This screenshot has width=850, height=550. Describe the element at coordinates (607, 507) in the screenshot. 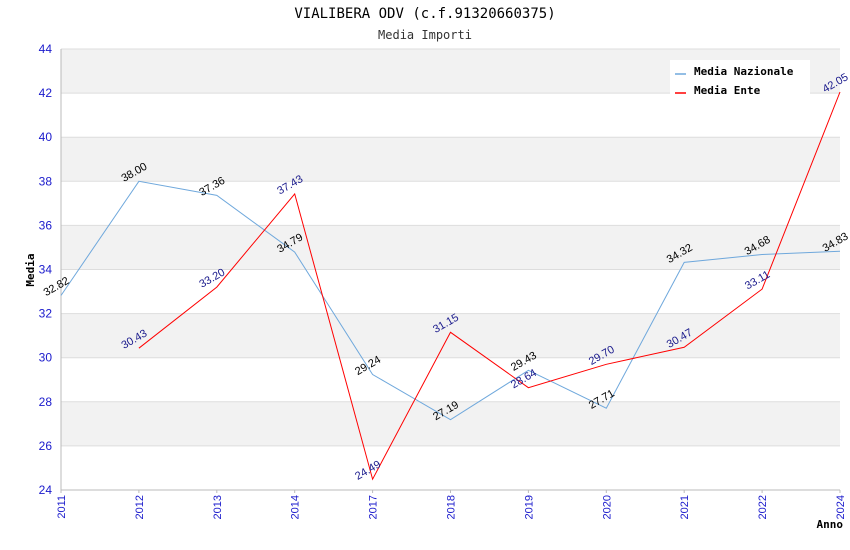

I see `x-tick-label: 2020` at that location.